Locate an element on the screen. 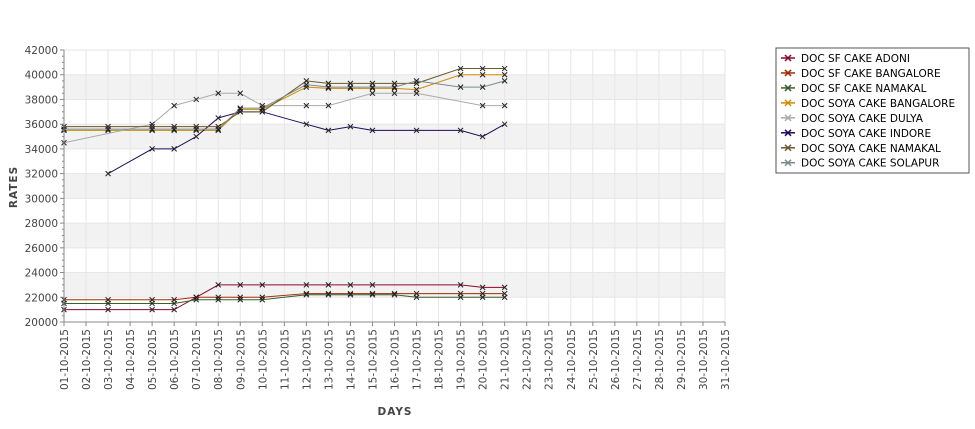 The width and height of the screenshot is (975, 429). legend-box is located at coordinates (872, 110).